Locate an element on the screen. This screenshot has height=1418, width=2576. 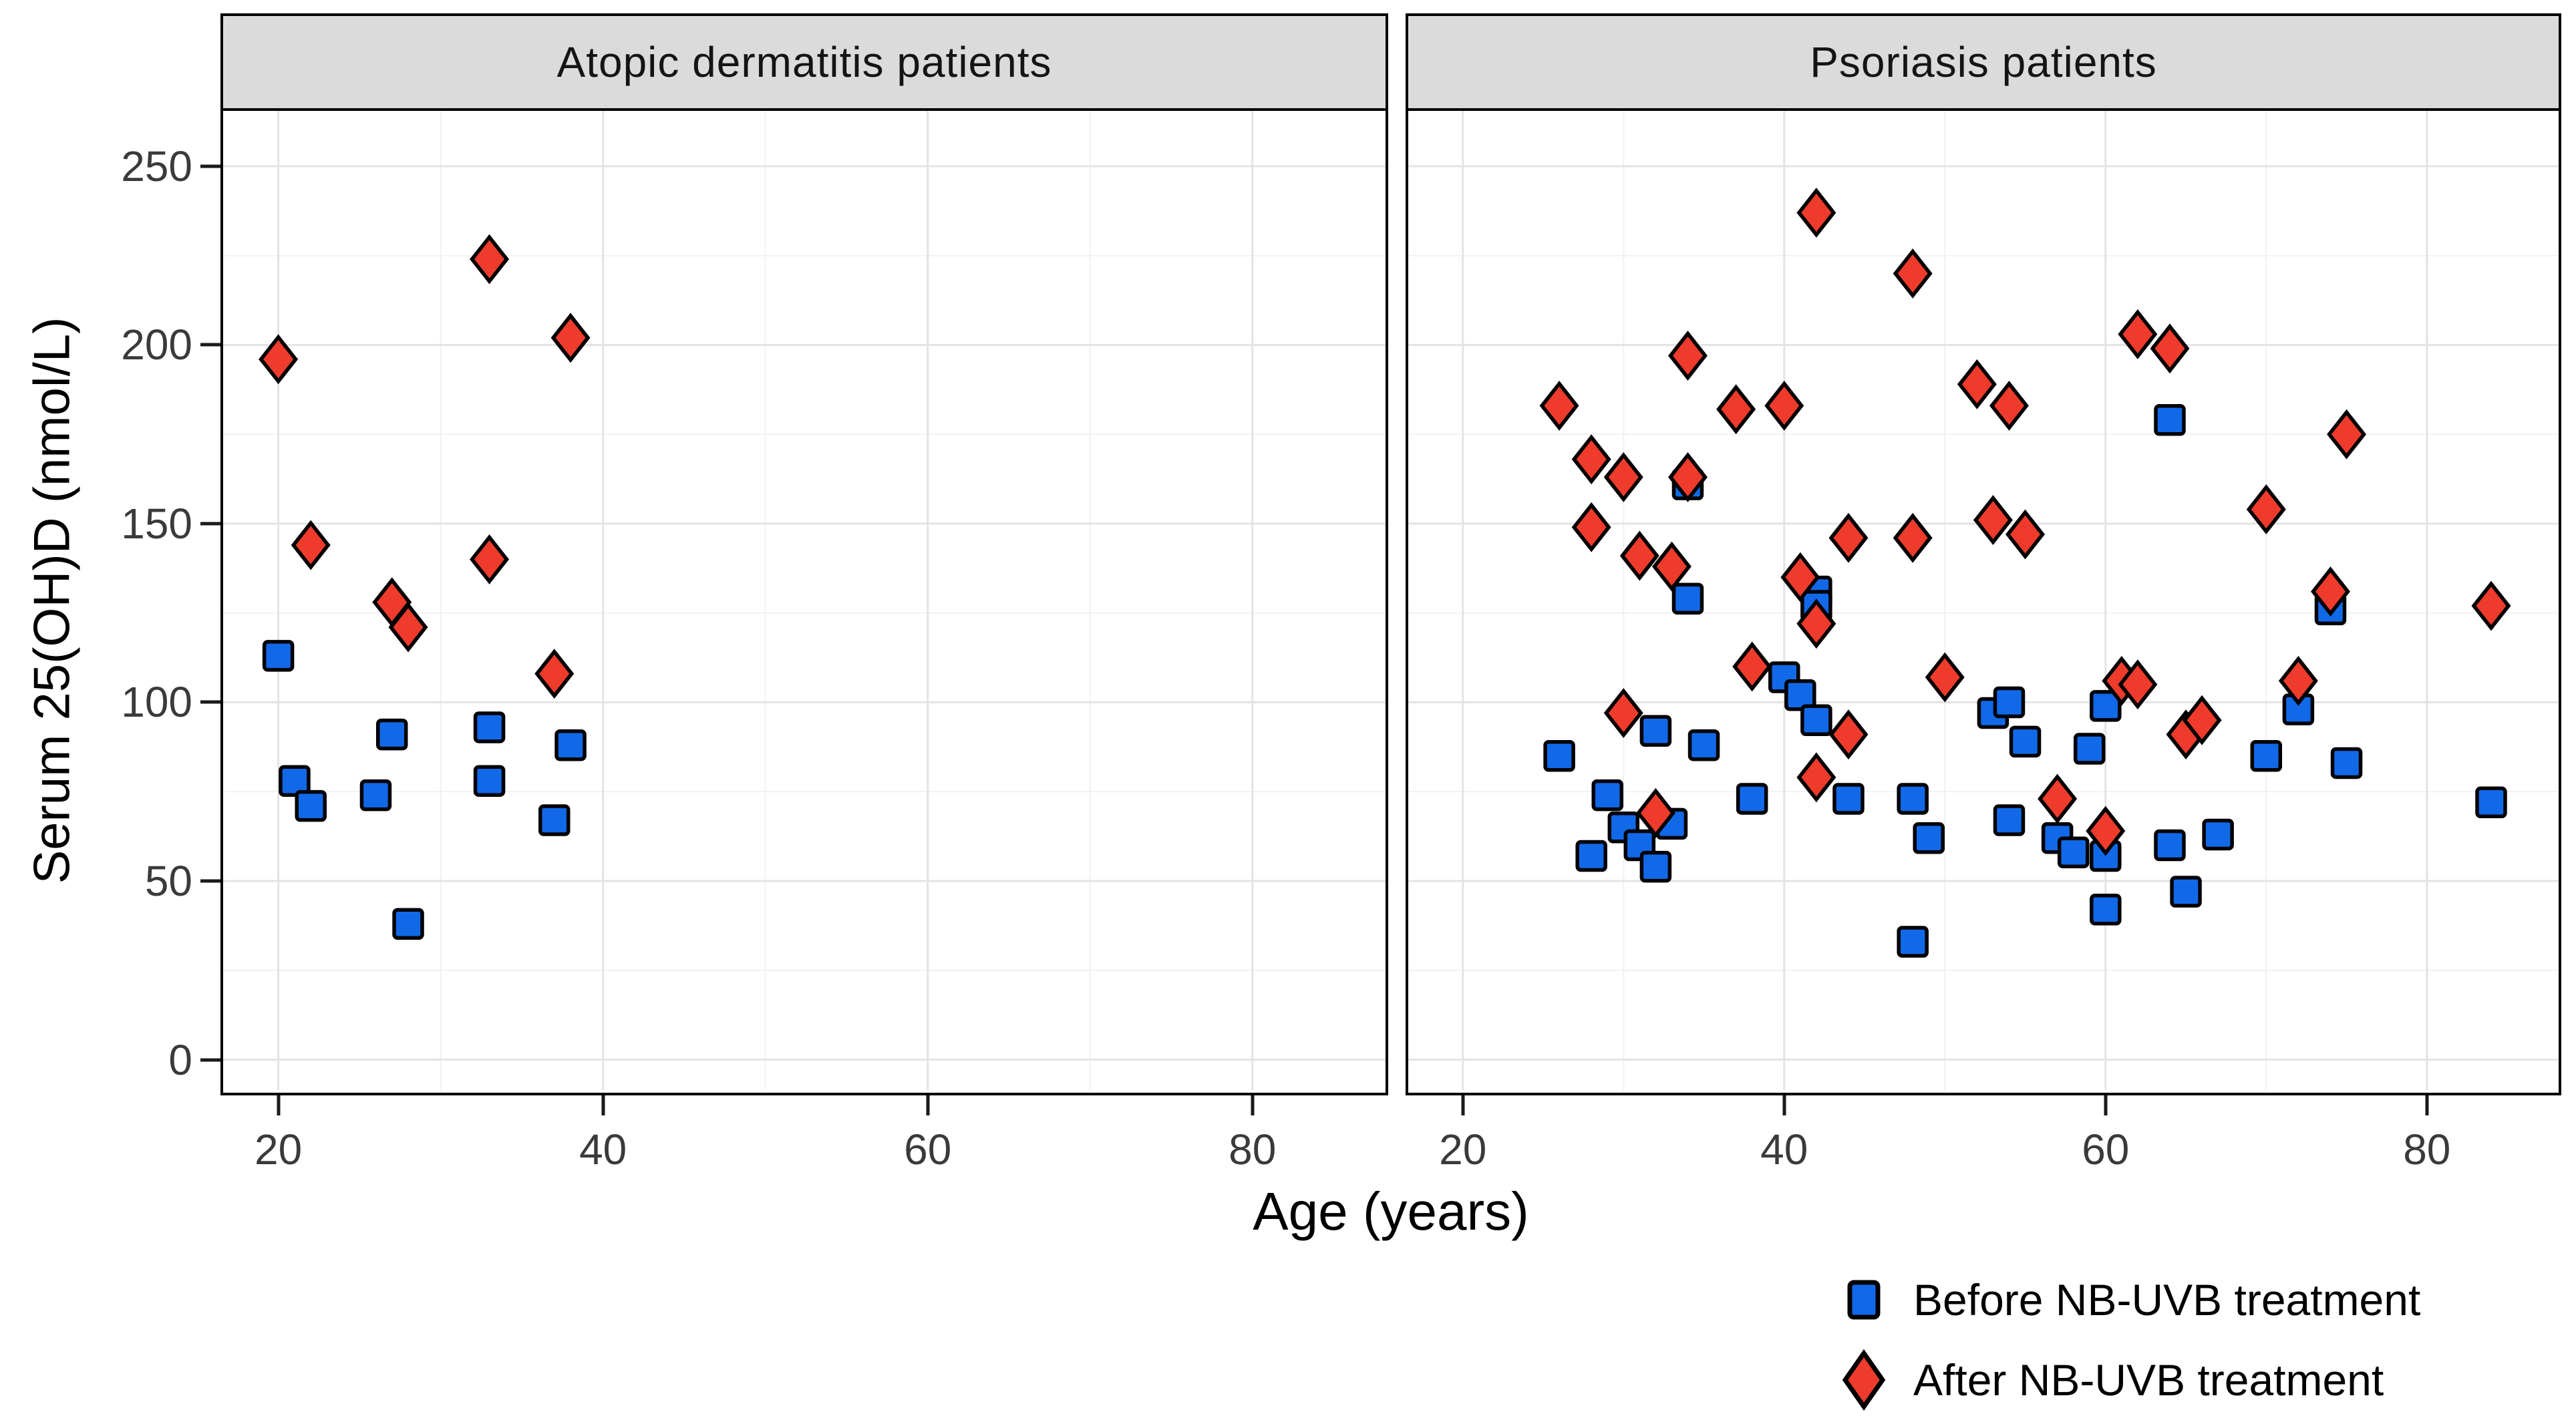
y-tick-label: 0 is located at coordinates (180, 1059).